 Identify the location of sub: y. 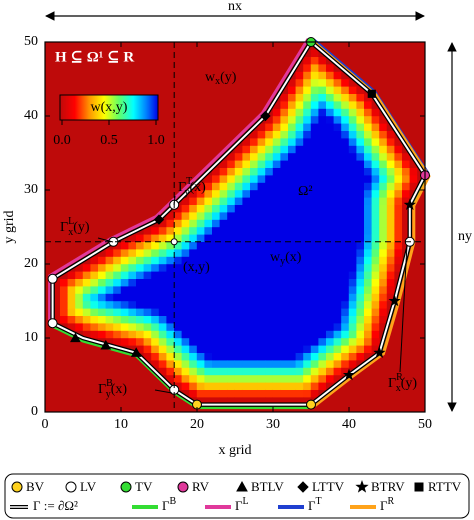
(108, 394).